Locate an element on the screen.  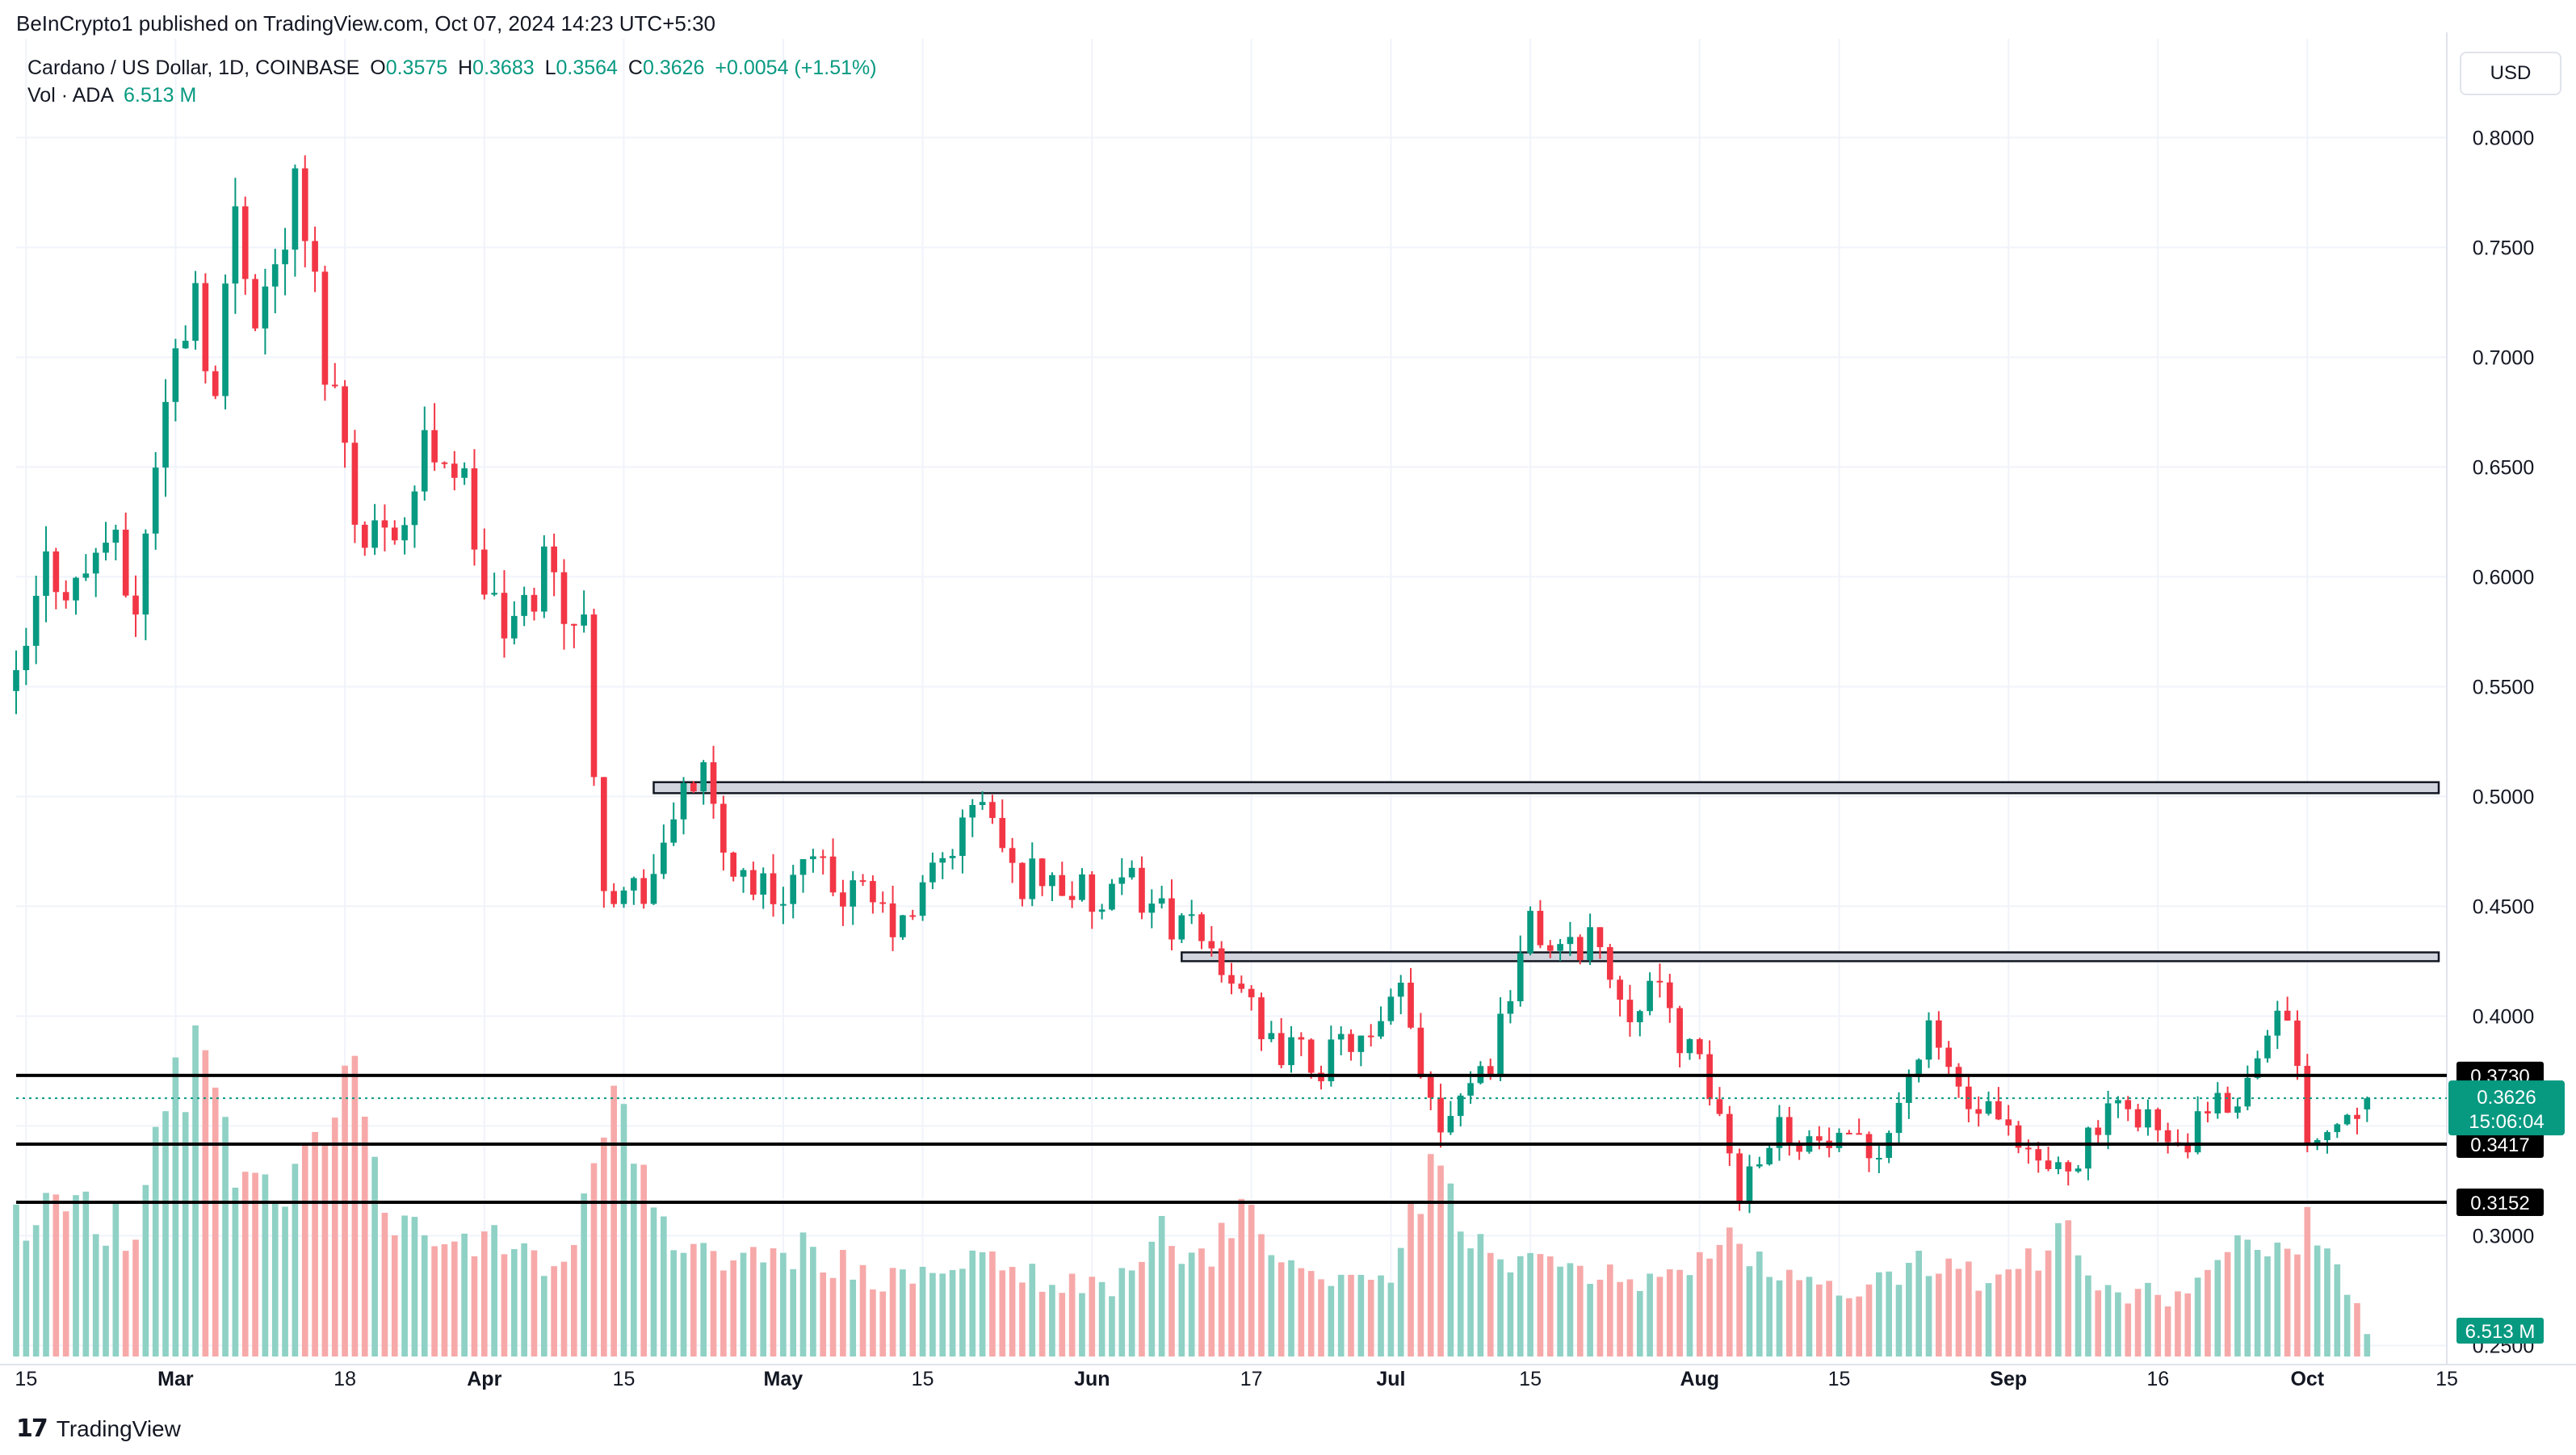
close-value: 0.3626 is located at coordinates (673, 68).